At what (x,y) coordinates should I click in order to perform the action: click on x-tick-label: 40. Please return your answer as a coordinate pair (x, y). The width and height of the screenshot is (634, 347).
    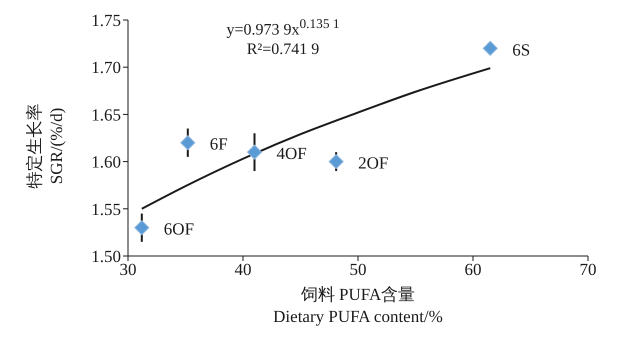
    Looking at the image, I should click on (243, 270).